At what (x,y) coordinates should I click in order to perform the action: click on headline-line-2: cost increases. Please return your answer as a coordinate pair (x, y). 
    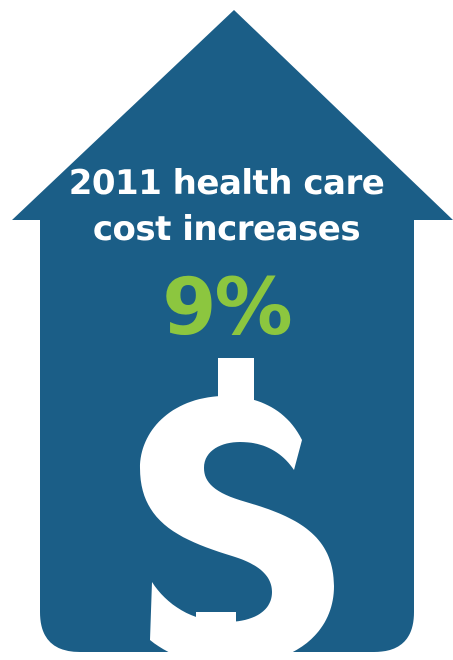
    Looking at the image, I should click on (226, 229).